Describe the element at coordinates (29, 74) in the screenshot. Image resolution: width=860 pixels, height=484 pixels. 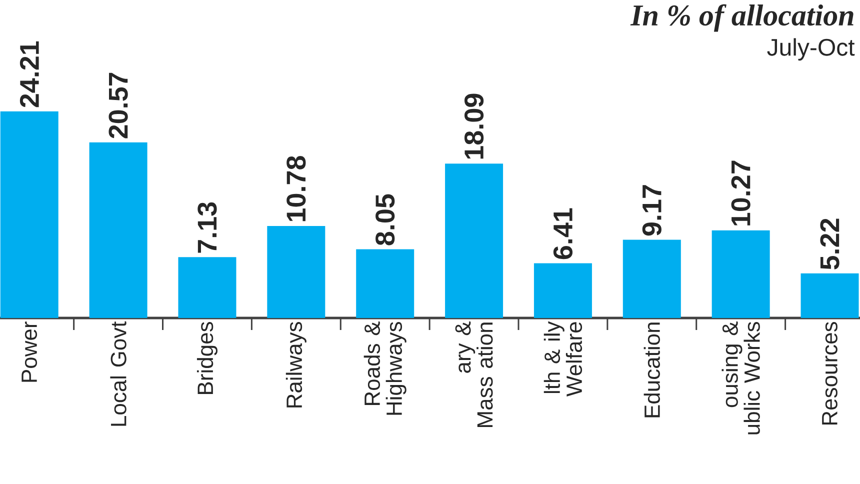
I see `data-label: 24.21` at that location.